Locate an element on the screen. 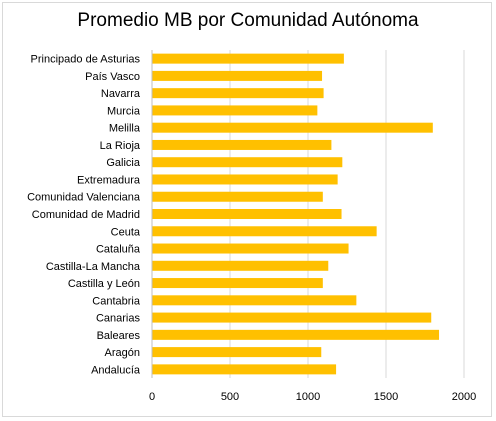 Image resolution: width=496 pixels, height=421 pixels. x-tick-label: 2000 is located at coordinates (464, 397).